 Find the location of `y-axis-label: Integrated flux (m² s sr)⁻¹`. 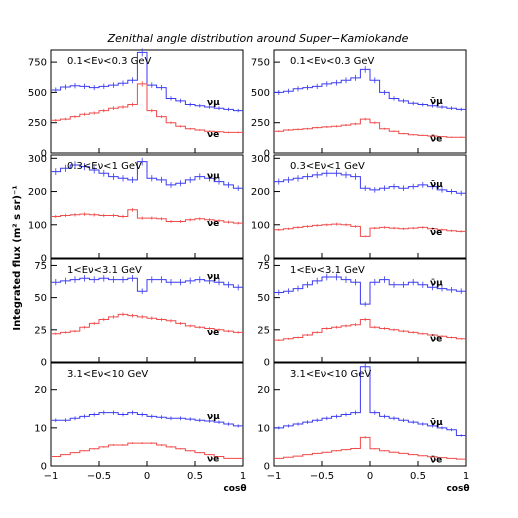

y-axis-label: Integrated flux (m² s sr)⁻¹ is located at coordinates (17, 257).